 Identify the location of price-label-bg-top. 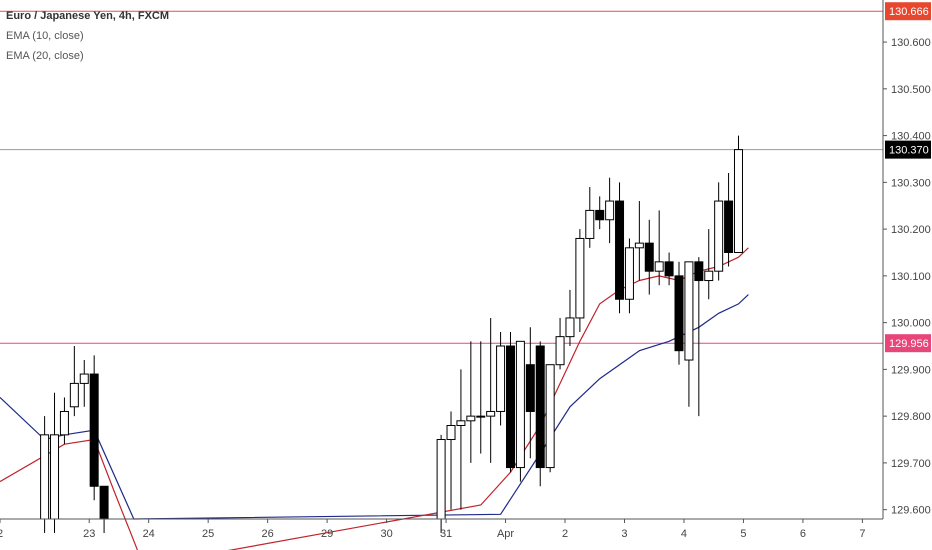
(908, 11).